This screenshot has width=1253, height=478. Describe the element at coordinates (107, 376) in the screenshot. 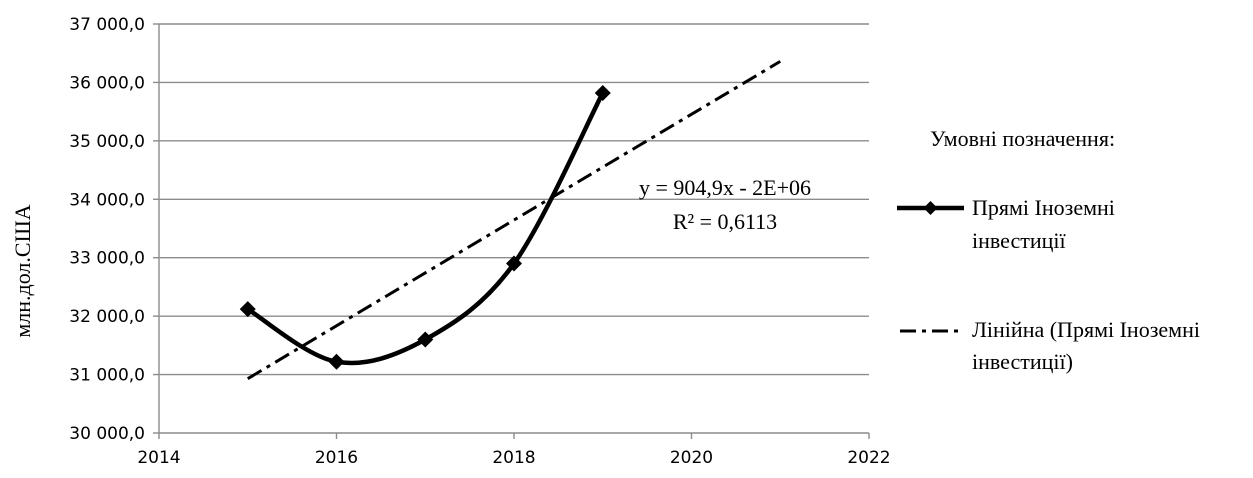

I see `y-tick-label: 31 000,0` at that location.